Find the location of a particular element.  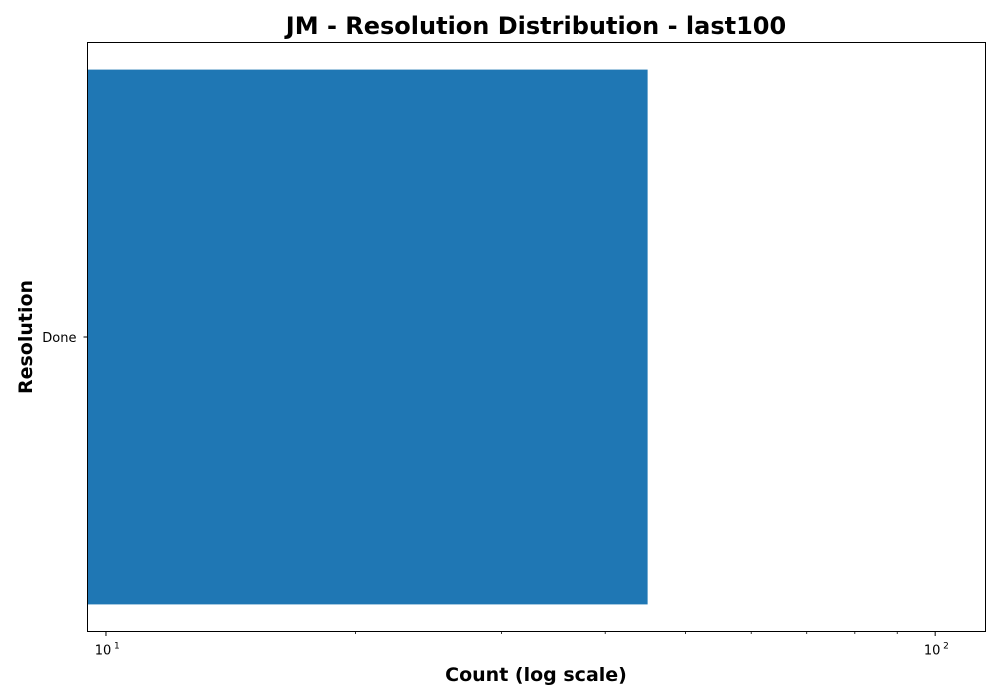

chart-title: JM - Resolution Distribution - last100 is located at coordinates (535, 26).